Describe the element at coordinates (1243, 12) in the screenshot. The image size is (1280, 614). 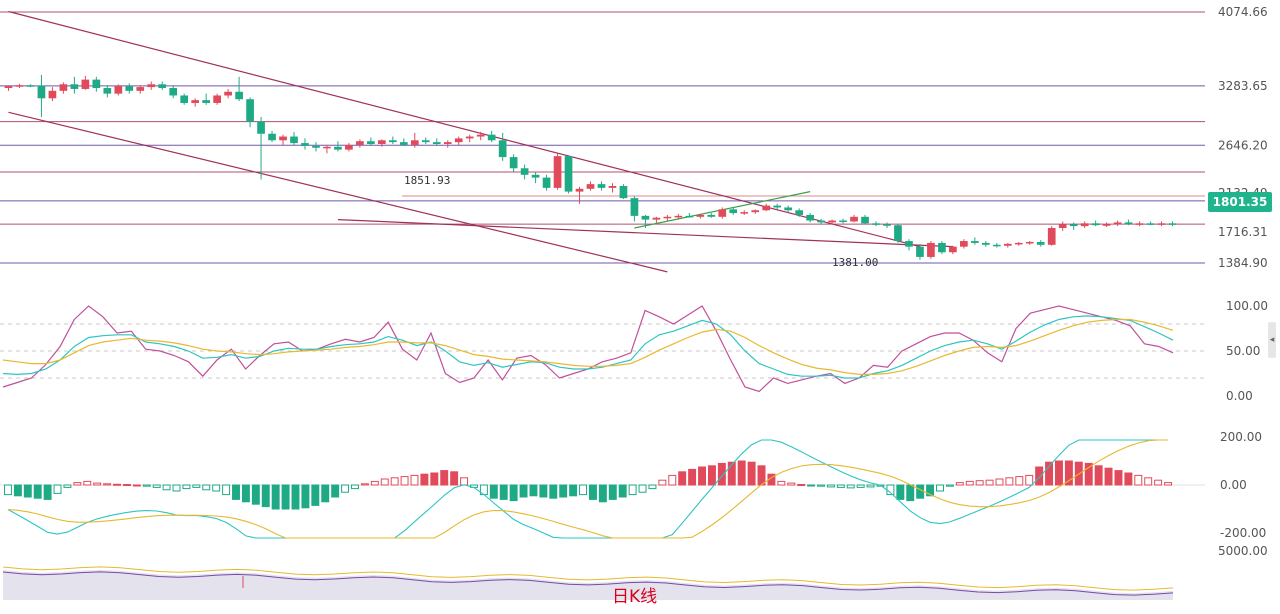
I see `price-tick-label: 4074.66` at that location.